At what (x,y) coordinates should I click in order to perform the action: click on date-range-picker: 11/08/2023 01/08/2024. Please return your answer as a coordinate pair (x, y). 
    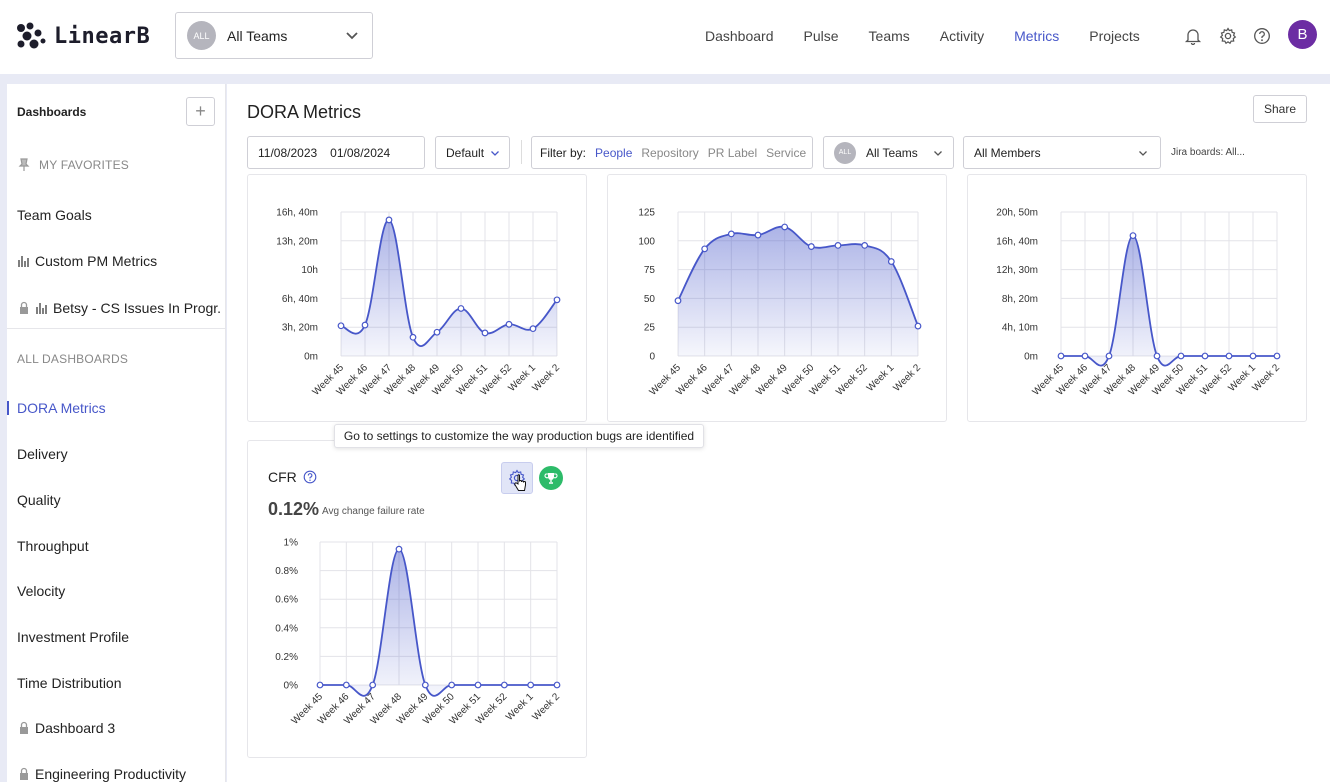
    Looking at the image, I should click on (336, 152).